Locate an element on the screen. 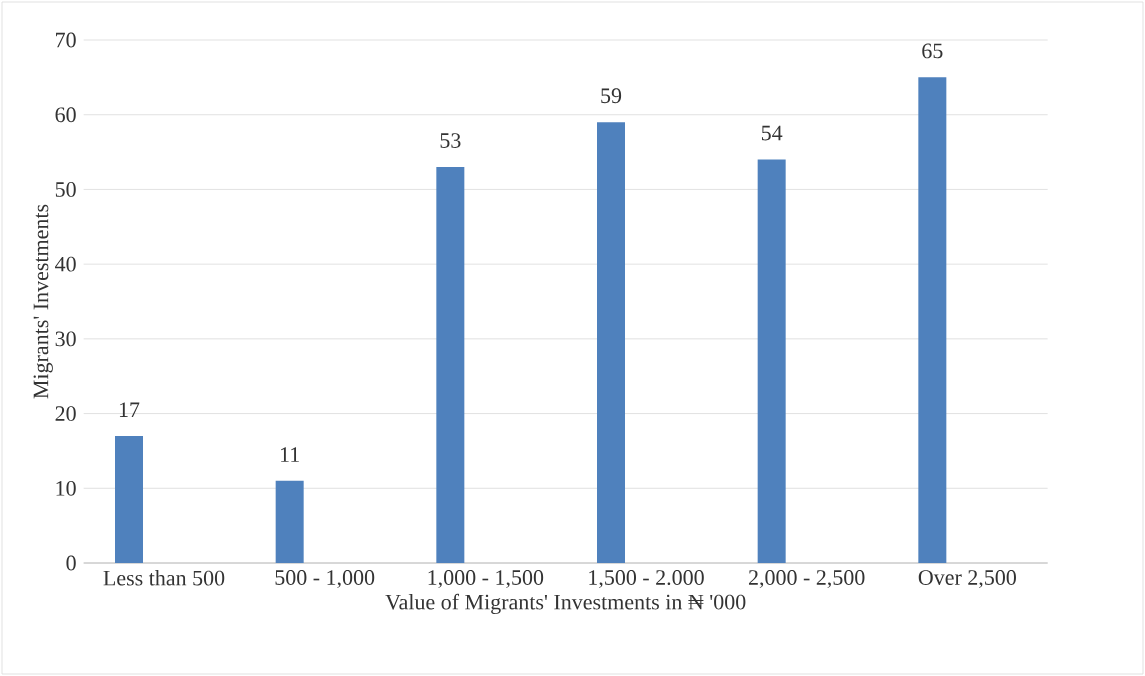 The width and height of the screenshot is (1145, 676). y-tick-label: 60 is located at coordinates (65, 115).